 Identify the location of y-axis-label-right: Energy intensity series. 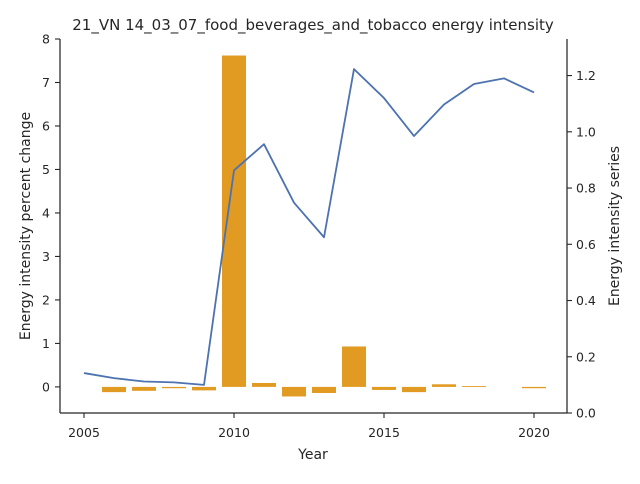
(615, 226).